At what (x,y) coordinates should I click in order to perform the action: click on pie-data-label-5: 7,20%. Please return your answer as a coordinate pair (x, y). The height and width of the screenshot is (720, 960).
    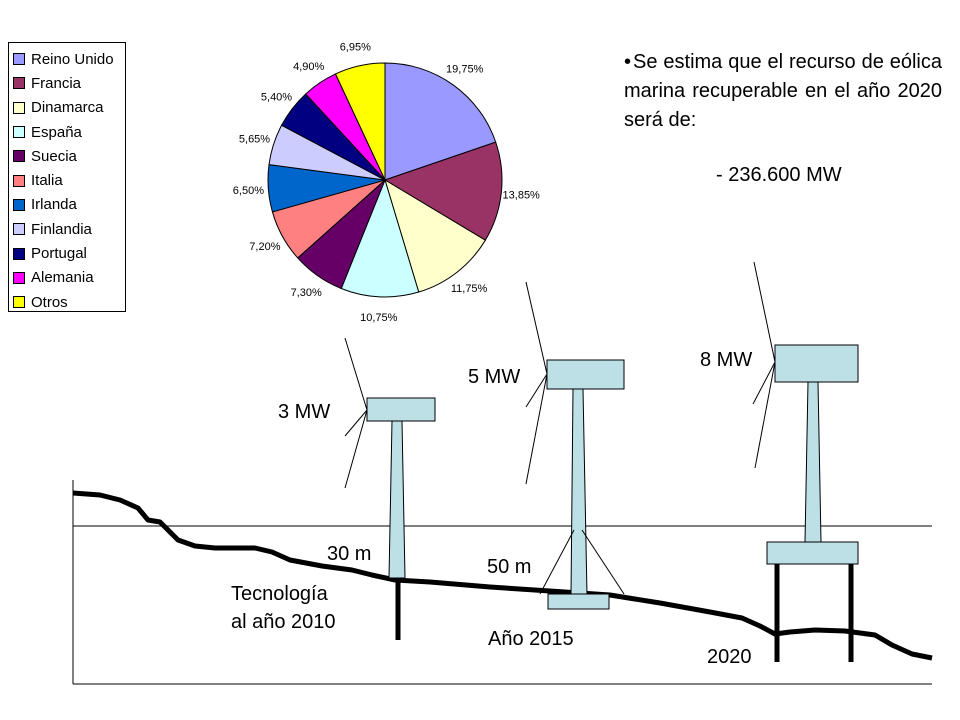
    Looking at the image, I should click on (264, 247).